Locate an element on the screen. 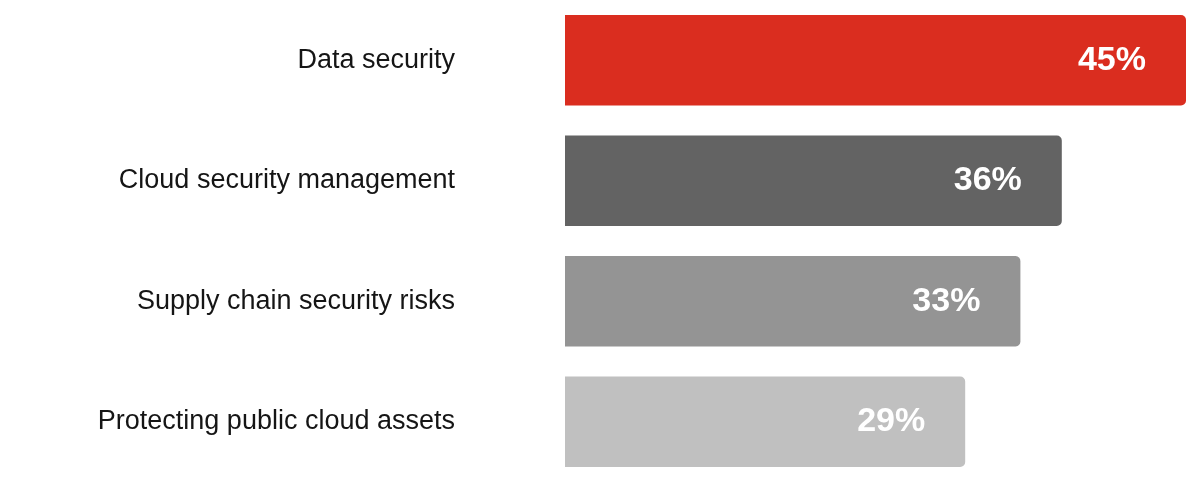 This screenshot has width=1186, height=482. y-tick-label: Supply chain security risks is located at coordinates (295, 299).